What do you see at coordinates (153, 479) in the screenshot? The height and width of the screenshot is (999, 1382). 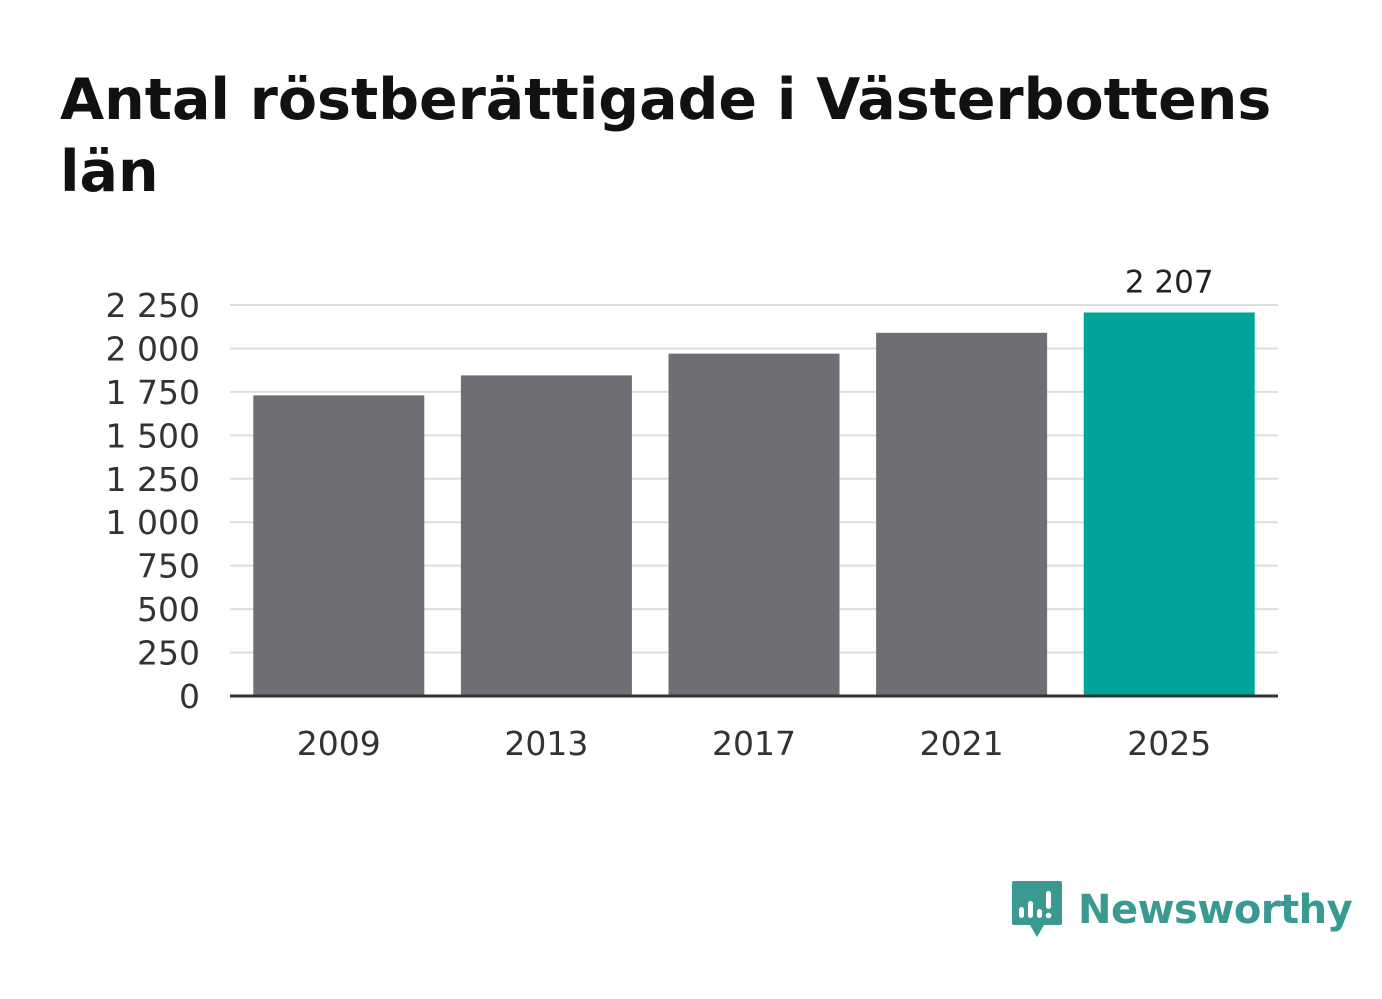 I see `y-tick-label: 1 250` at bounding box center [153, 479].